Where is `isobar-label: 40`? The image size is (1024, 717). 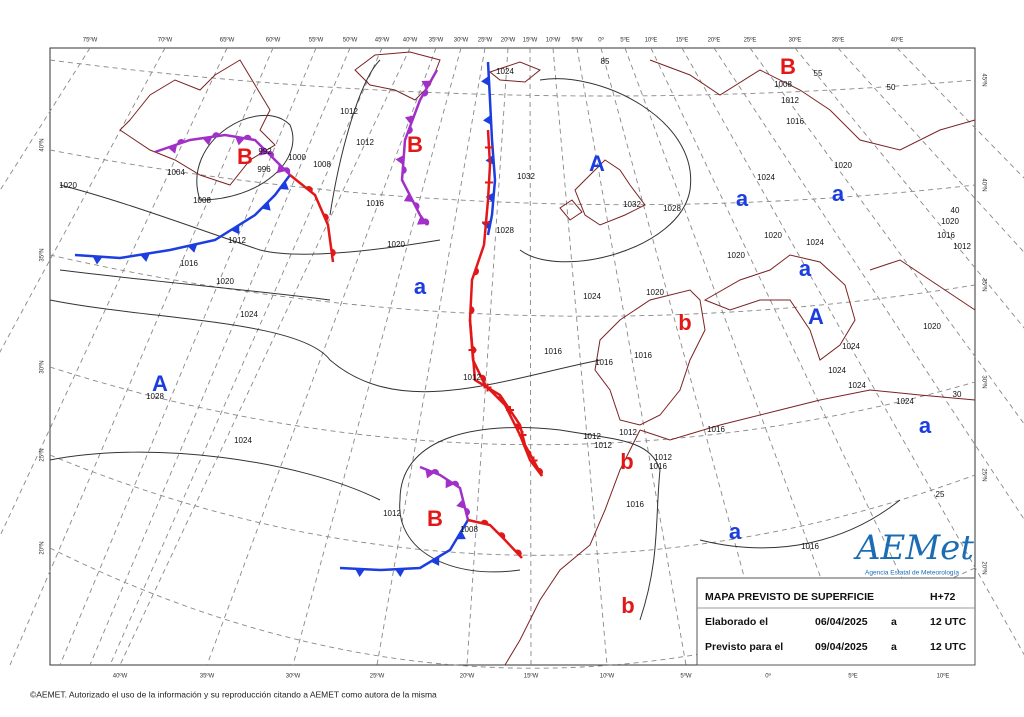 isobar-label: 40 is located at coordinates (955, 210).